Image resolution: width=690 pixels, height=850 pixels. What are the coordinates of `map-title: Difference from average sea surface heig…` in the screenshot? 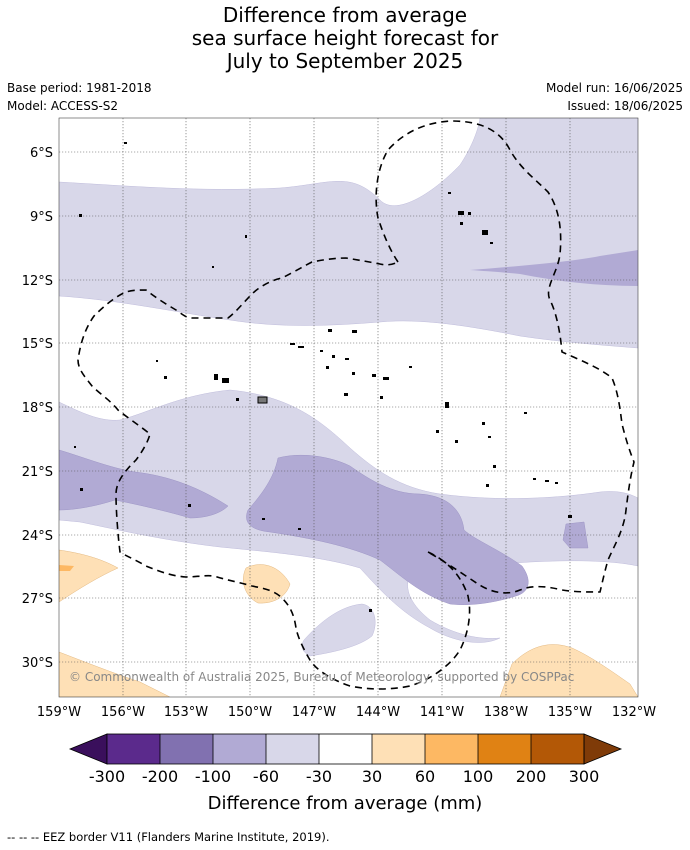 It's located at (345, 38).